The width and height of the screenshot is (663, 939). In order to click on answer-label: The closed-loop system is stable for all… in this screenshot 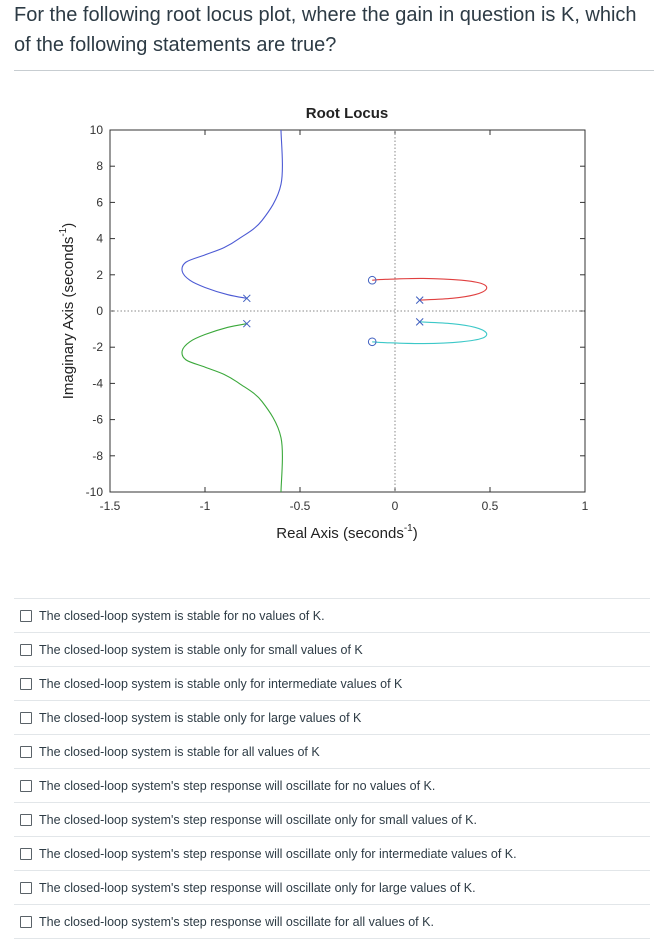, I will do `click(179, 751)`.